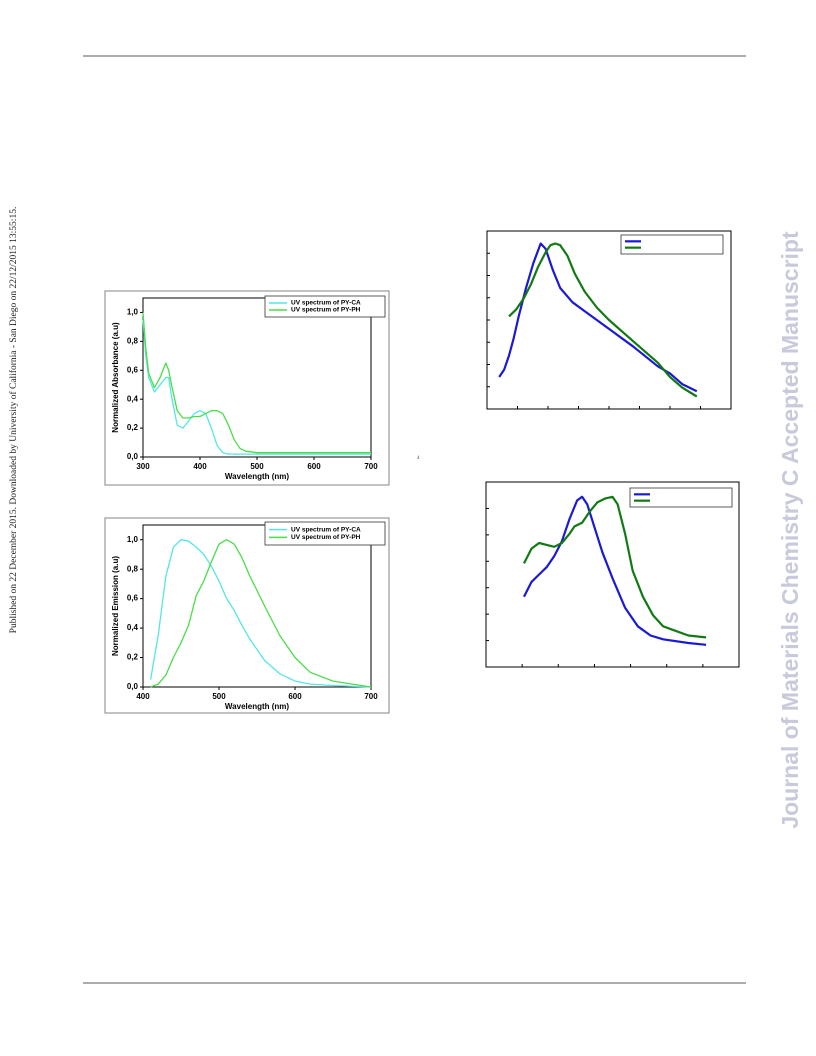 The image size is (816, 1056). Describe the element at coordinates (418, 458) in the screenshot. I see `page-marker: 4` at that location.